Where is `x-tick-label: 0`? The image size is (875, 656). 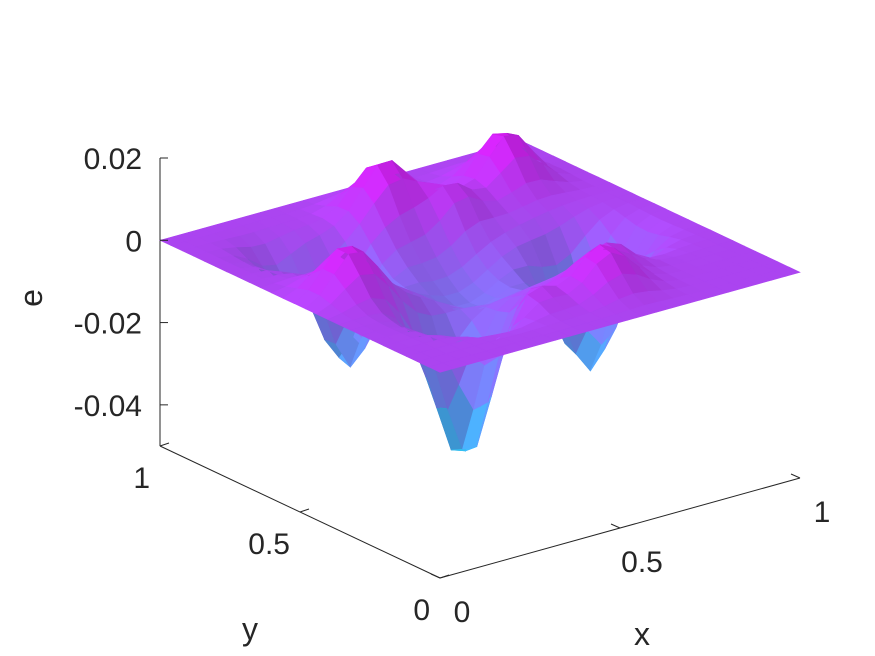
x-tick-label: 0 is located at coordinates (462, 612).